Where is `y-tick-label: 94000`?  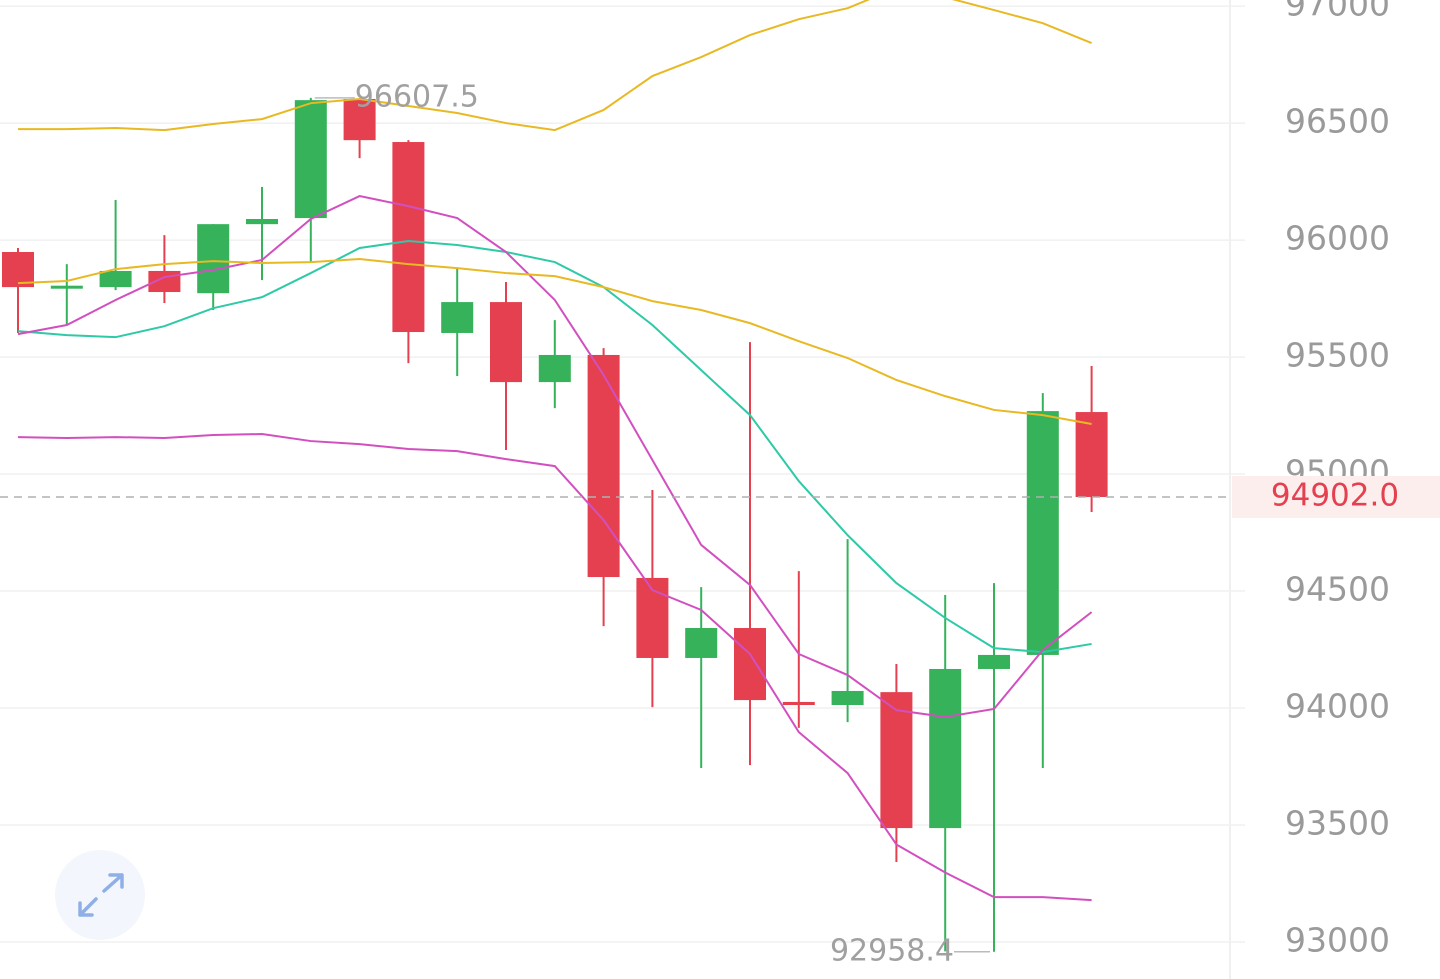
y-tick-label: 94000 is located at coordinates (1337, 706).